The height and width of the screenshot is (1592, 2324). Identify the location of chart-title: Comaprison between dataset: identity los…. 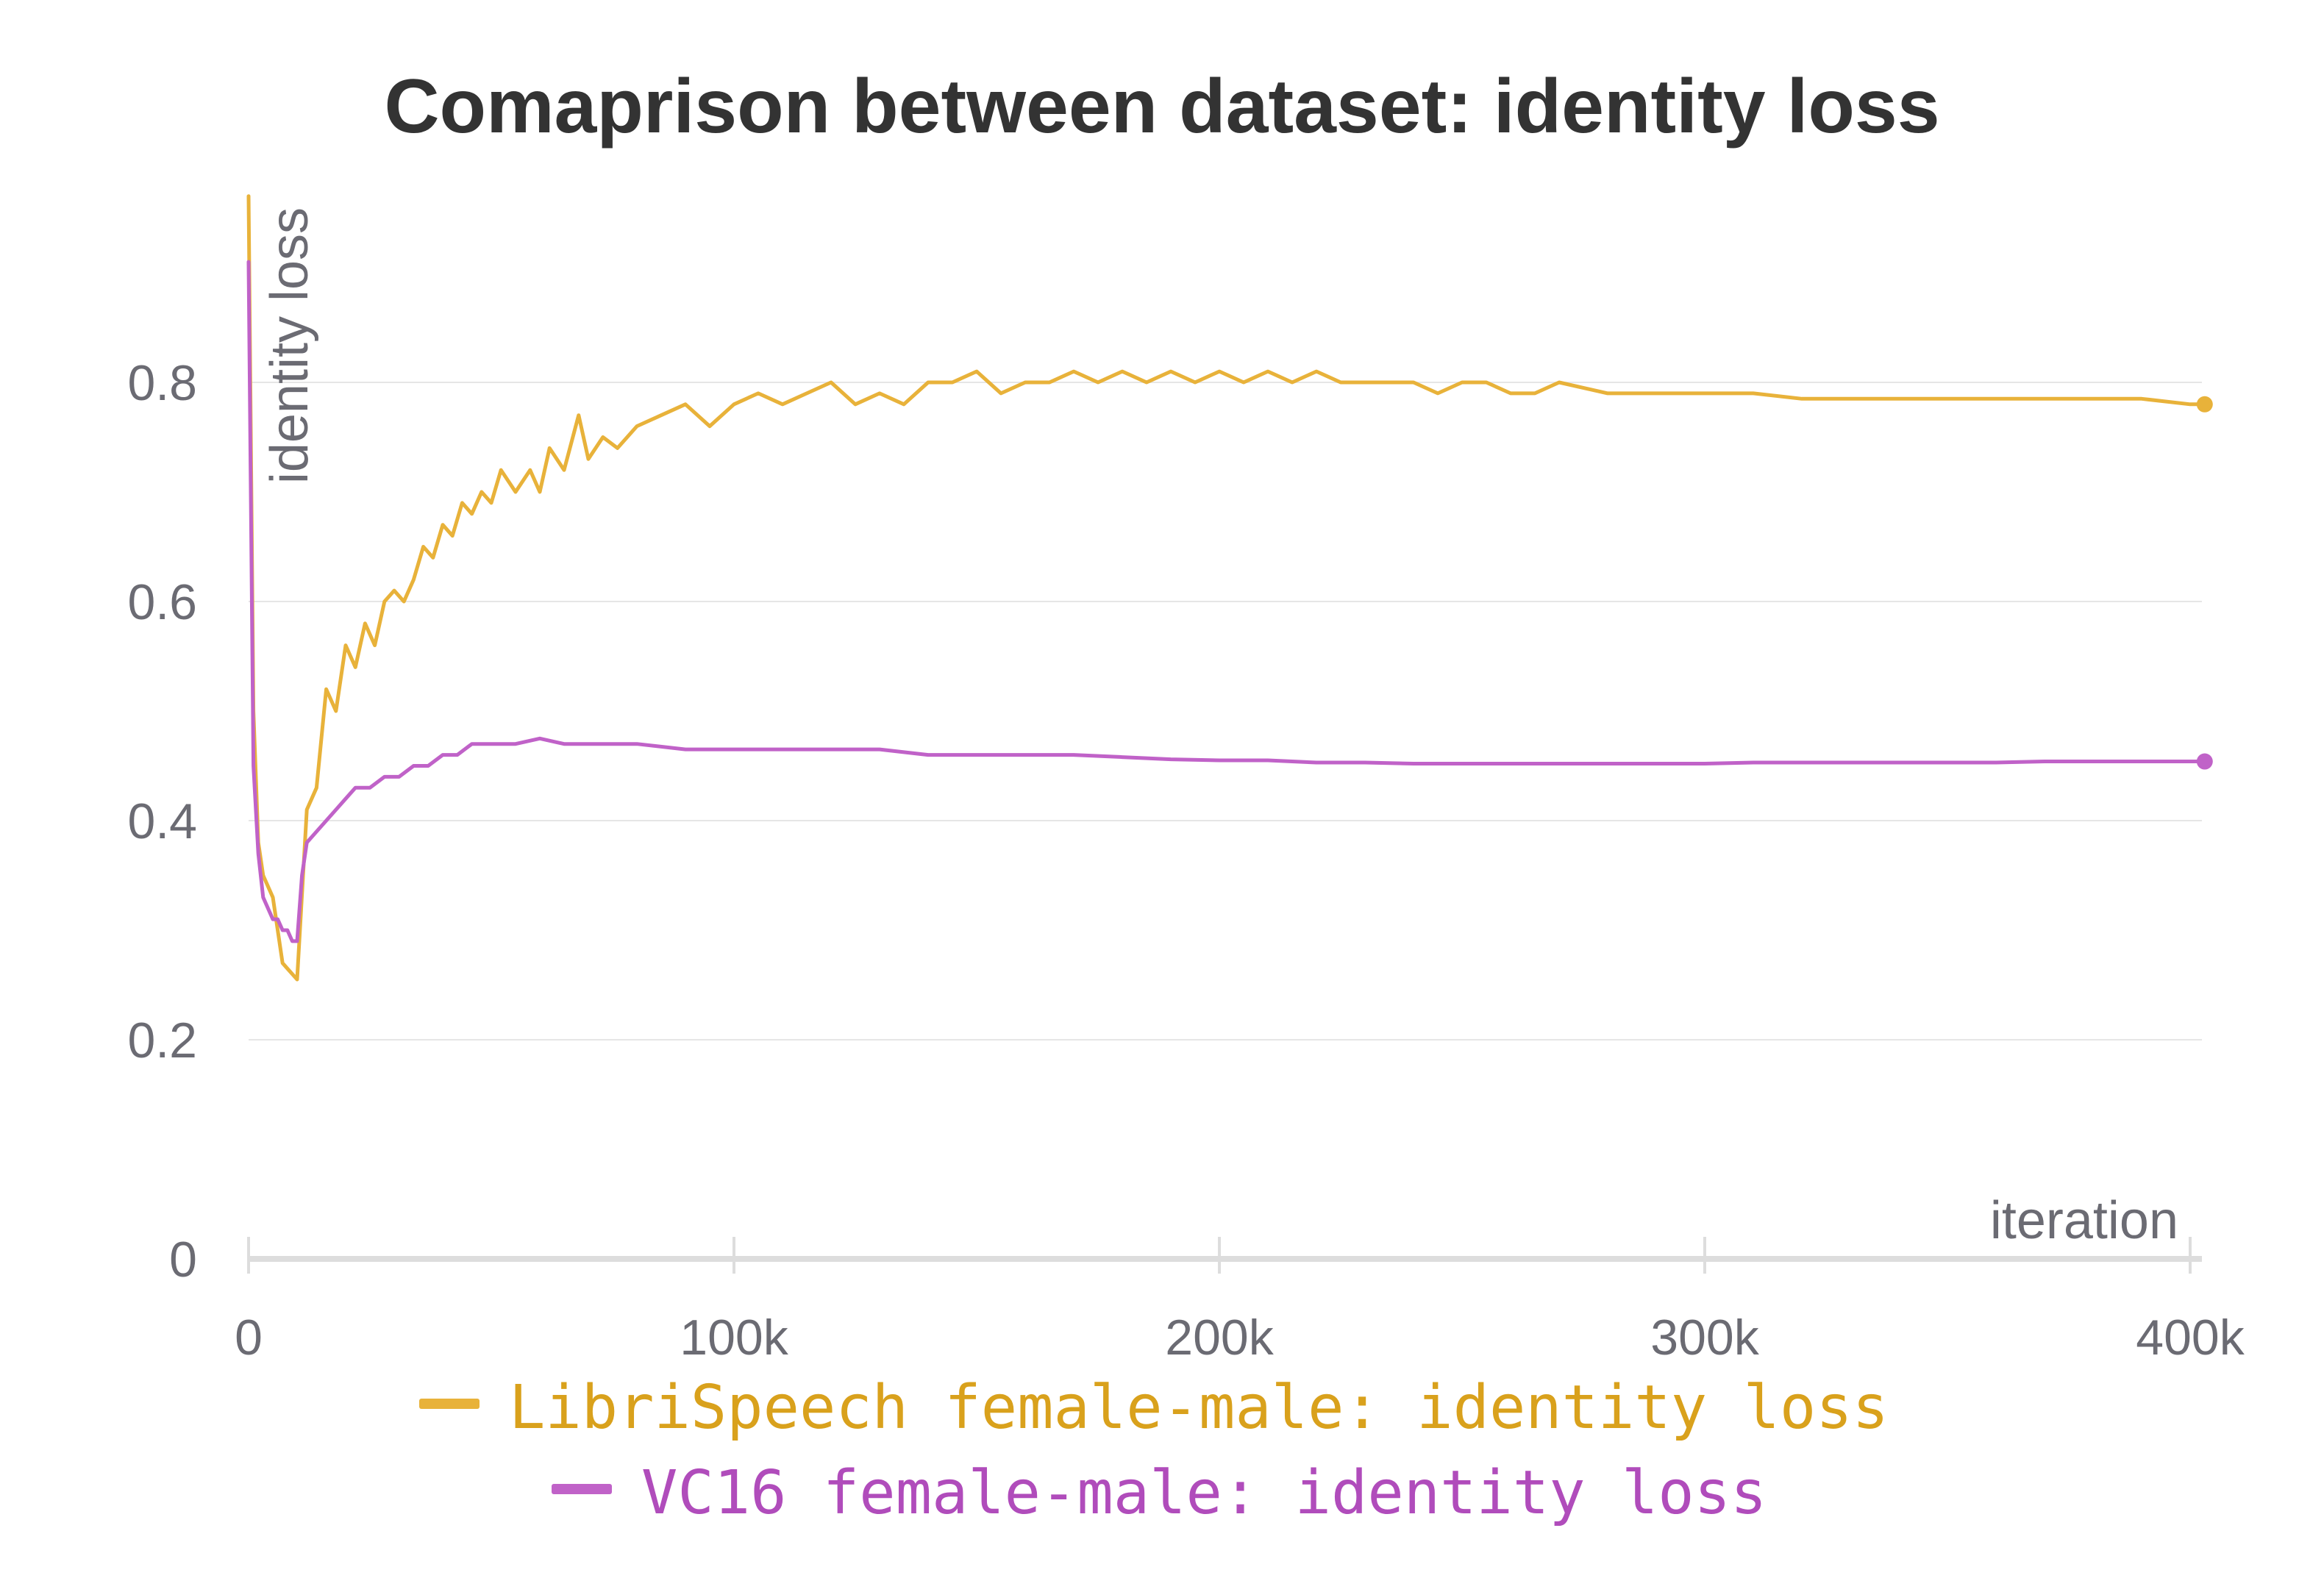
(1161, 106).